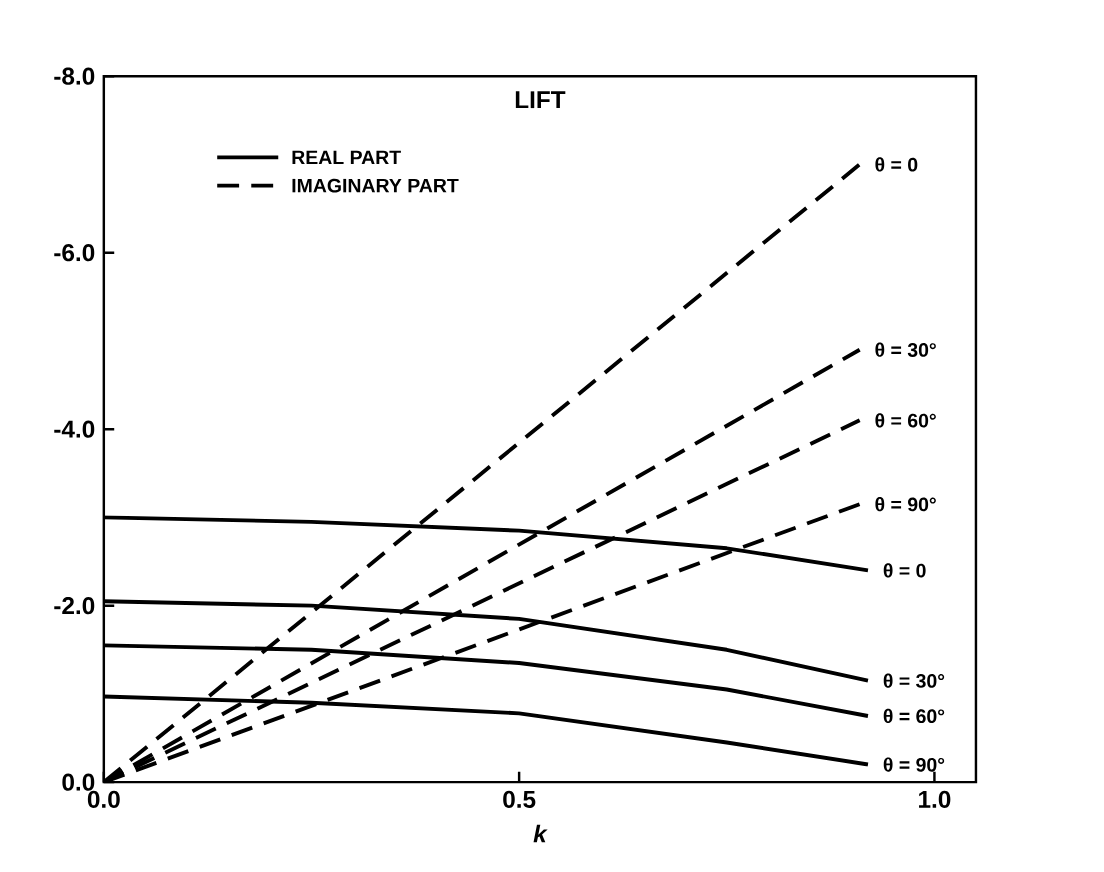  Describe the element at coordinates (519, 799) in the screenshot. I see `x-tick-label: 0.5` at that location.